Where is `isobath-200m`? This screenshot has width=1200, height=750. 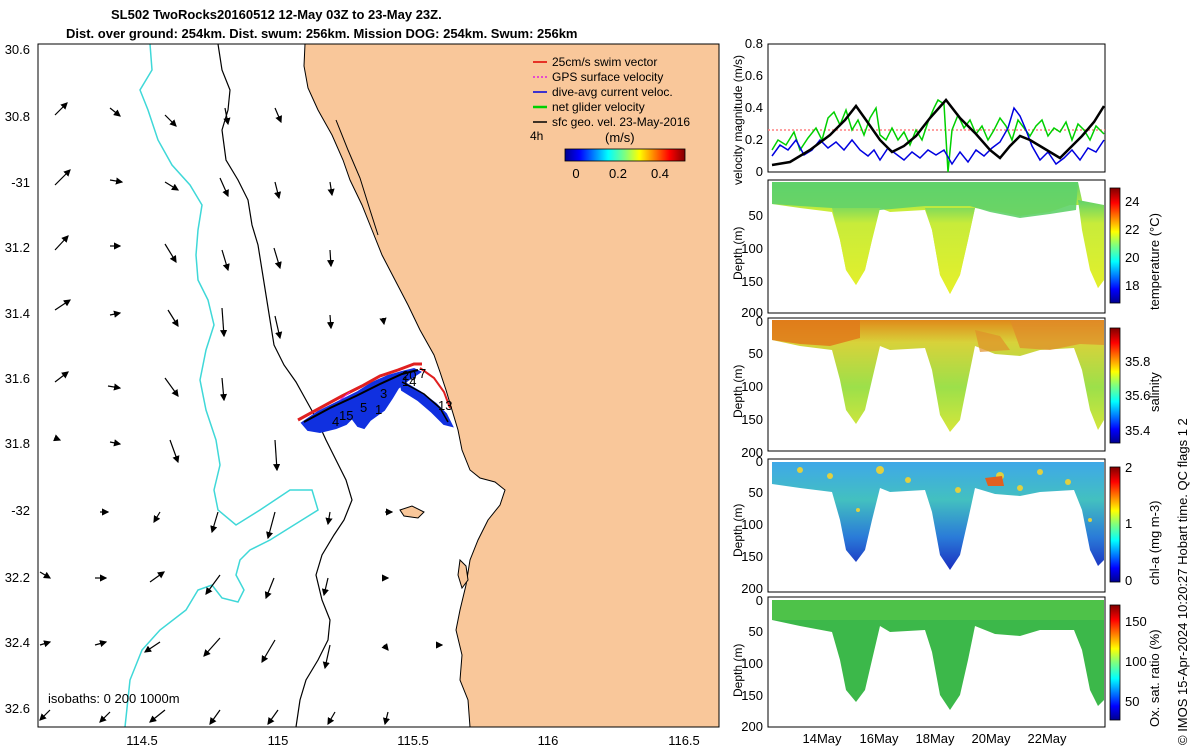 isobath-200m is located at coordinates (285, 385).